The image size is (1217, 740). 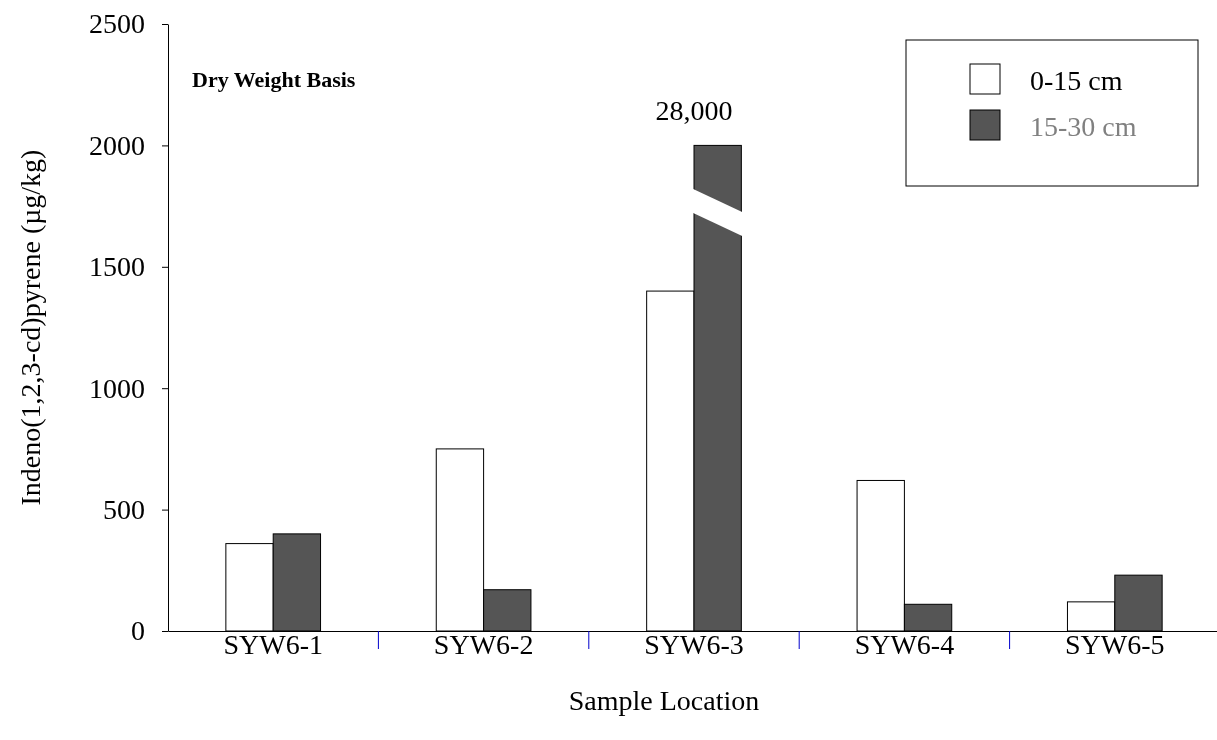 What do you see at coordinates (1083, 126) in the screenshot?
I see `legend-label: 15-30 cm` at bounding box center [1083, 126].